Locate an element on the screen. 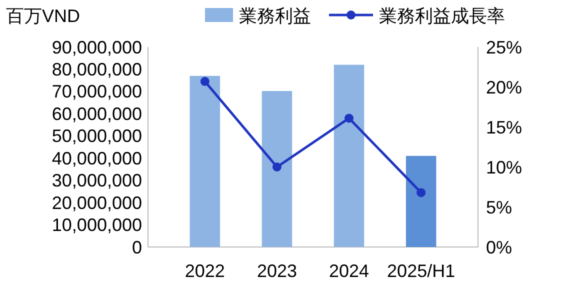 Image resolution: width=563 pixels, height=292 pixels. x-tick-label: 2023 is located at coordinates (276, 271).